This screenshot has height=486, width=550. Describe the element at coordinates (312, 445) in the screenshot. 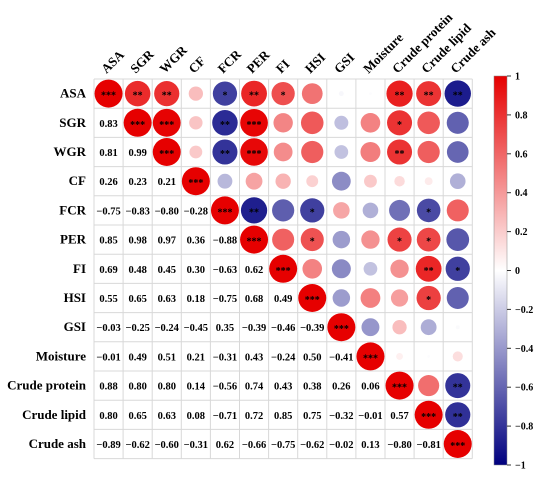

I see `correlation-value: −0.62` at that location.